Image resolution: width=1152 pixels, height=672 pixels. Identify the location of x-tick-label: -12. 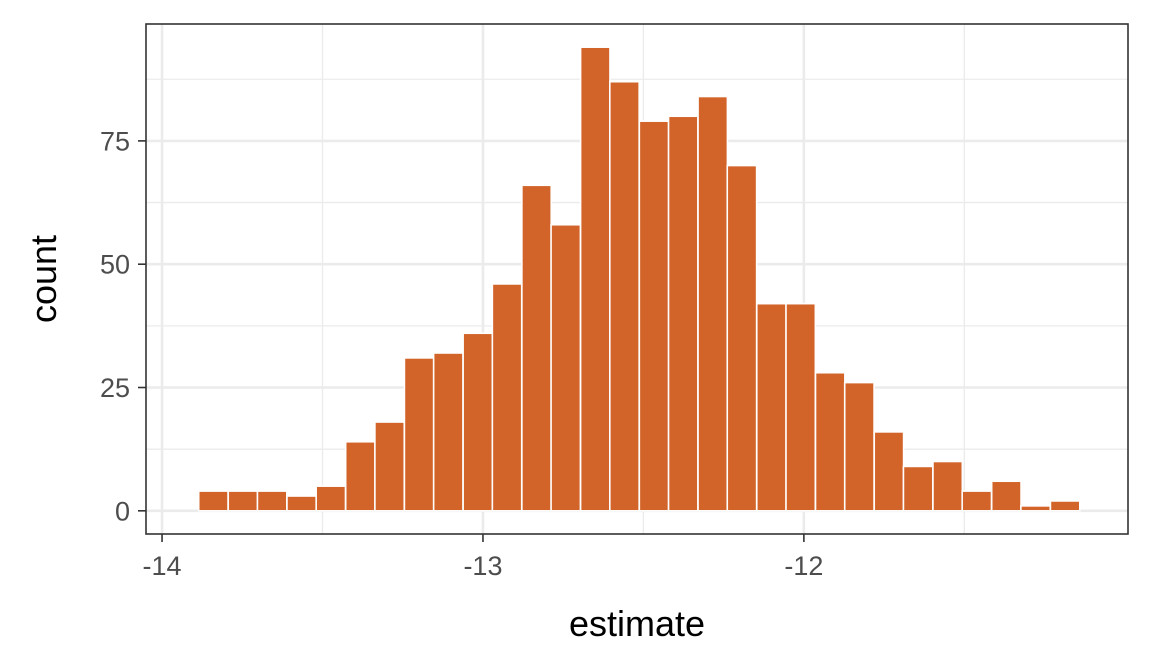
(803, 566).